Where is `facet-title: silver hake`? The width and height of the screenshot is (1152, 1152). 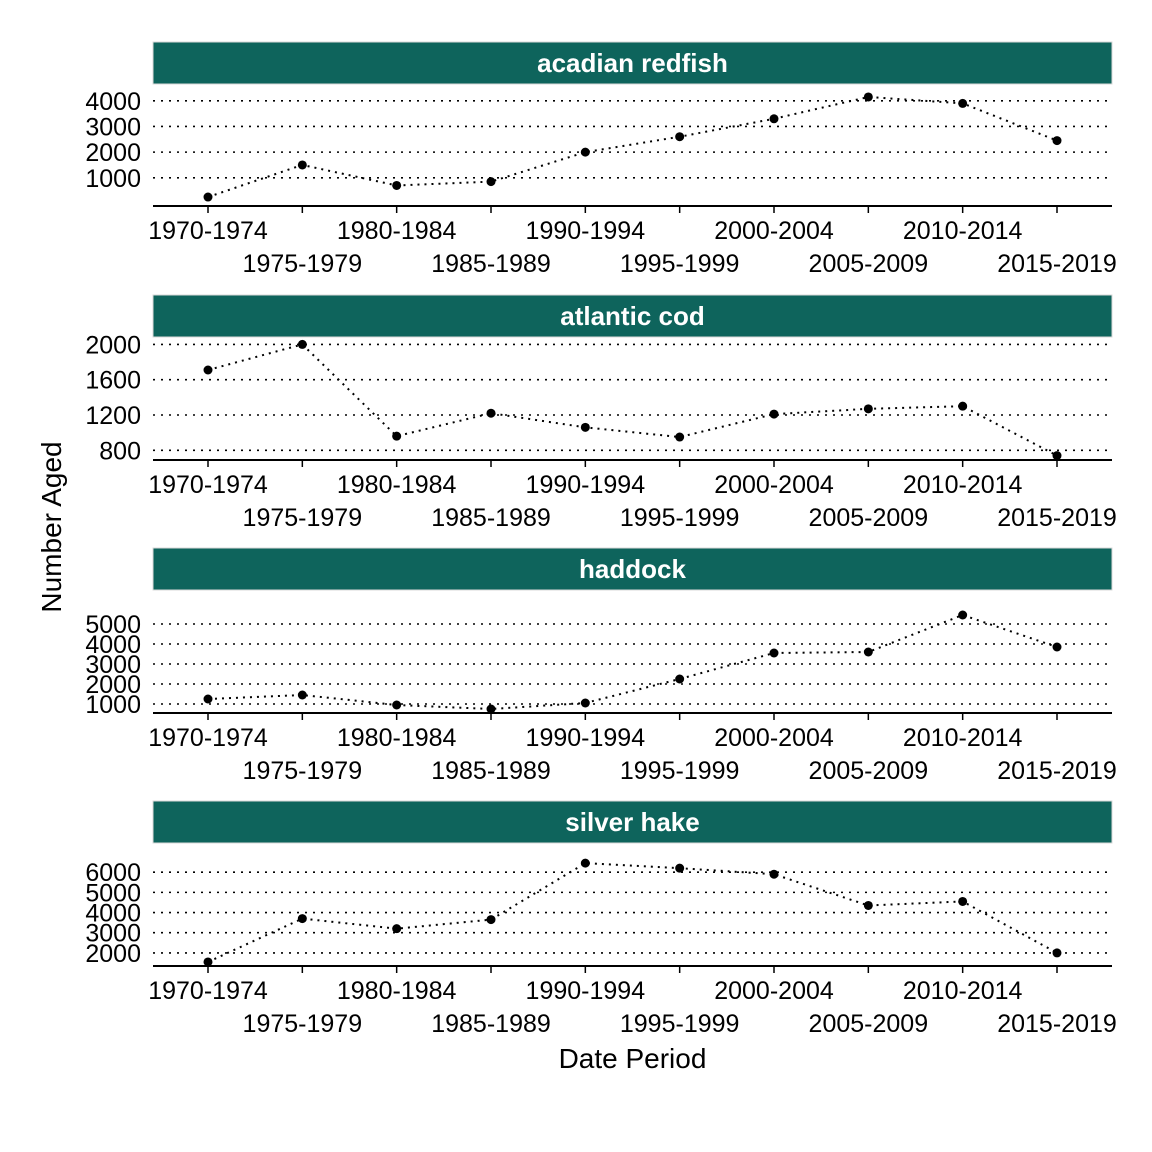 facet-title: silver hake is located at coordinates (632, 822).